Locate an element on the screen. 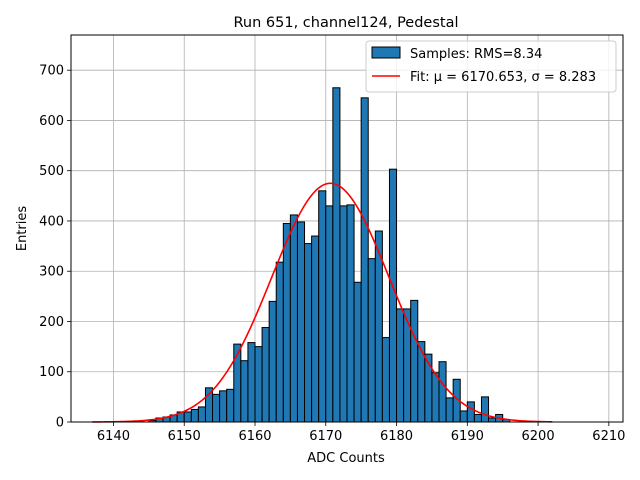 The height and width of the screenshot is (480, 640). y-tick-label: 0 is located at coordinates (60, 423).